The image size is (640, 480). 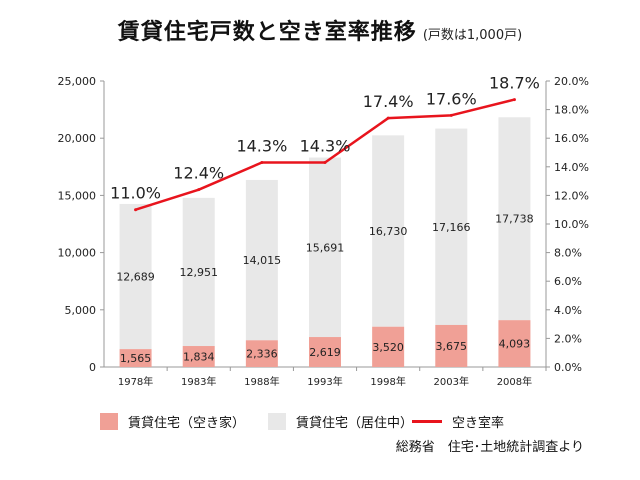 I want to click on legend-item-occupied: 賃貸住宅（居住中）, so click(x=340, y=421).